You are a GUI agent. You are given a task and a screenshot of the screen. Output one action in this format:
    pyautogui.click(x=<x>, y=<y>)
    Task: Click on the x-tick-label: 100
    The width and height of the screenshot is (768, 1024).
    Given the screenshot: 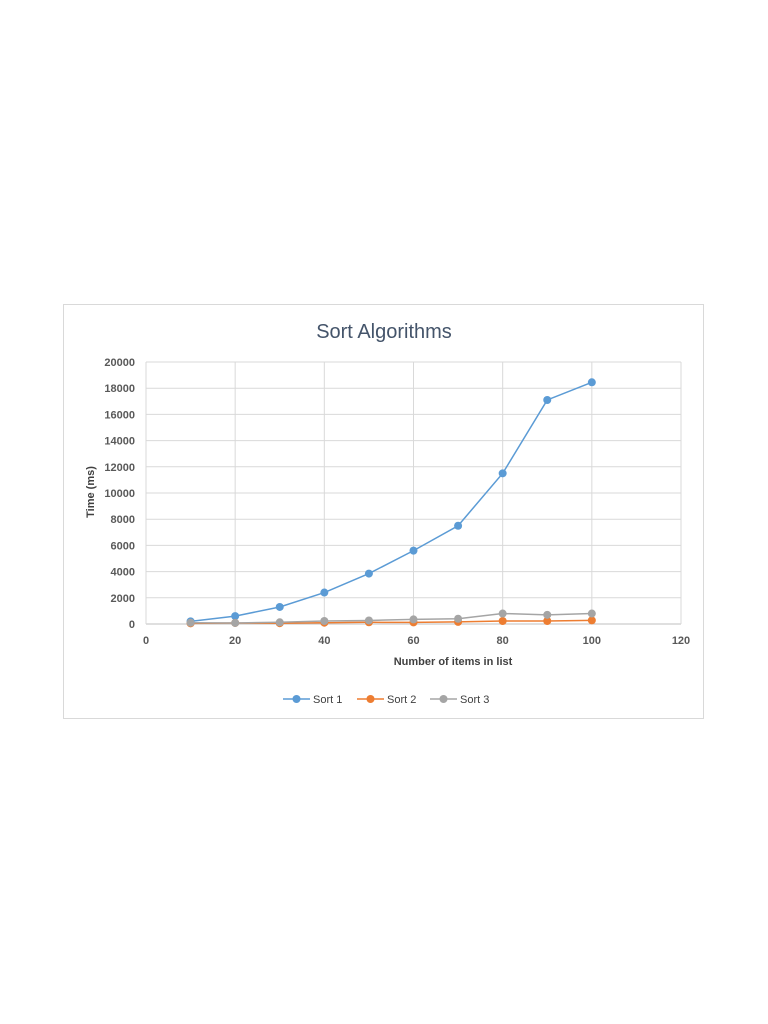 What is the action you would take?
    pyautogui.click(x=592, y=641)
    